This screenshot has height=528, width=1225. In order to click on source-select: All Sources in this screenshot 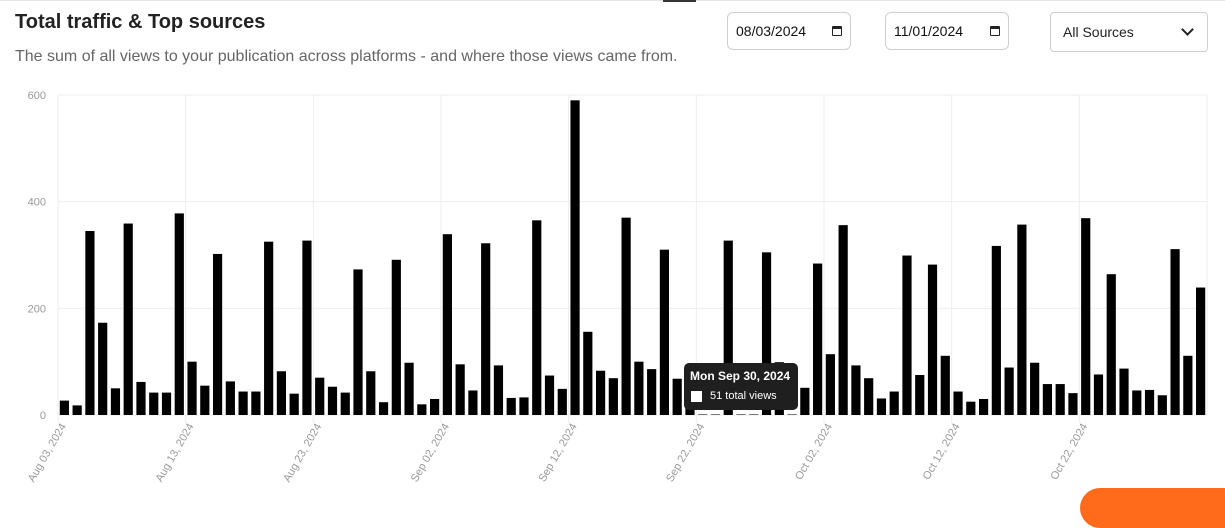, I will do `click(1129, 32)`.